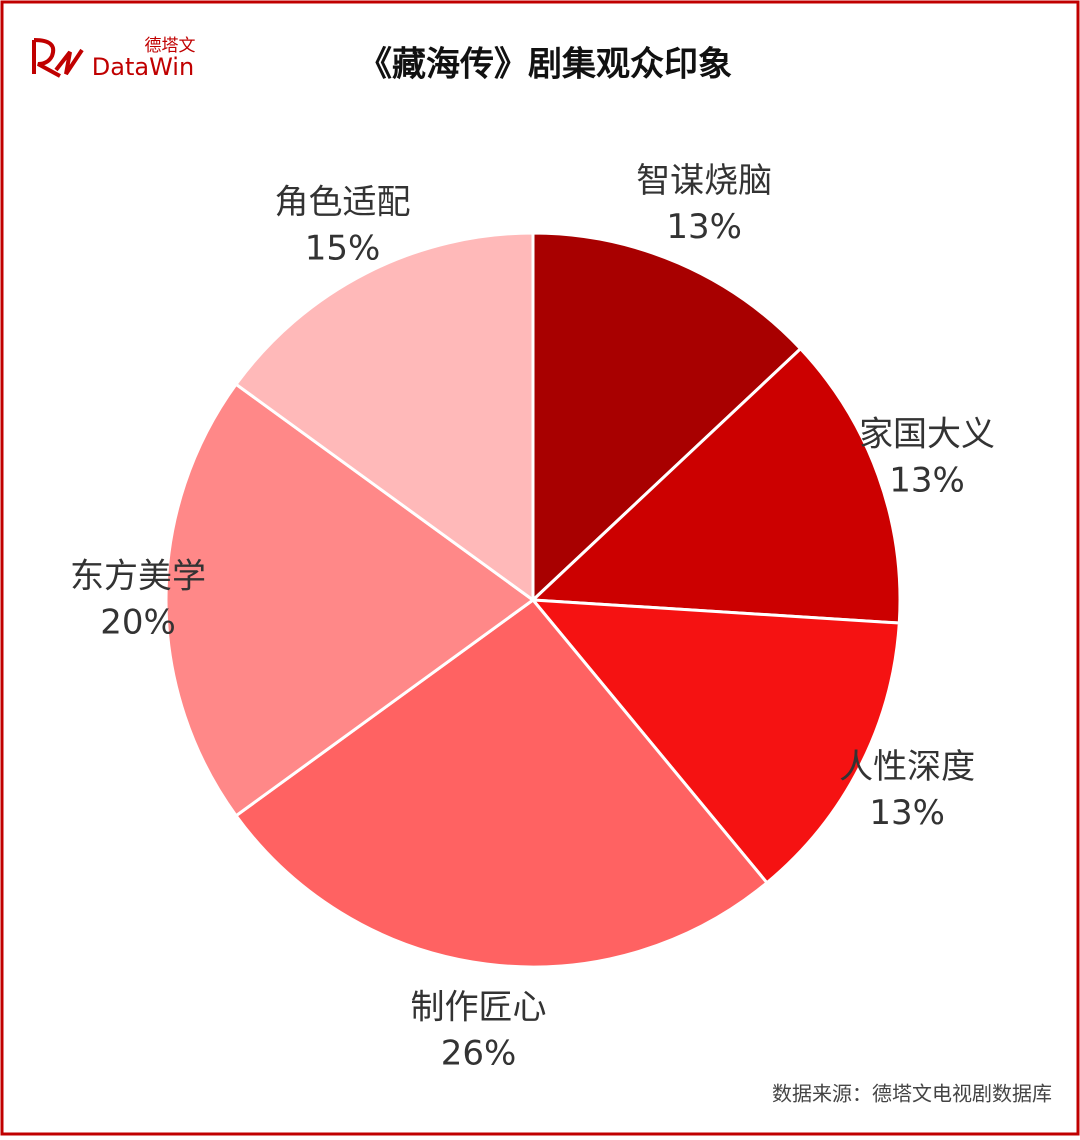 The width and height of the screenshot is (1080, 1140). What do you see at coordinates (912, 1094) in the screenshot?
I see `source: 数据来源：德塔文电视剧数据库` at bounding box center [912, 1094].